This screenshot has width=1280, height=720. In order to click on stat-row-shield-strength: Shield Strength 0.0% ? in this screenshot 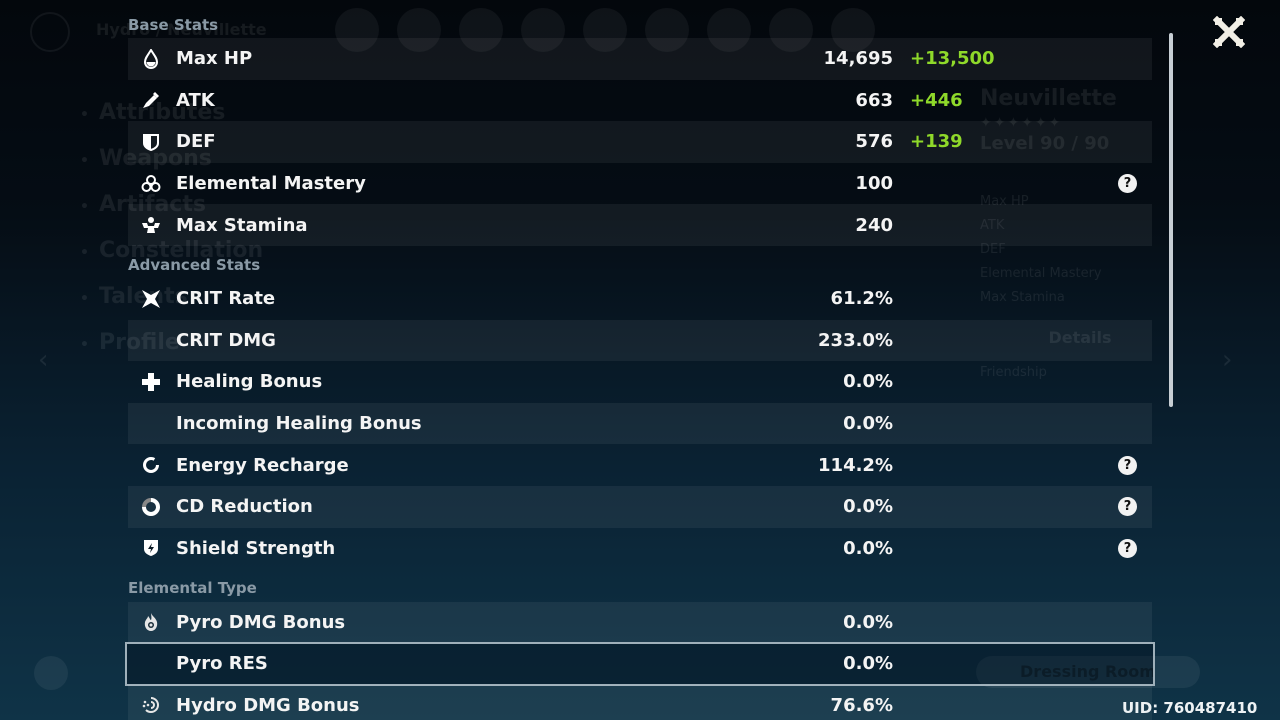, I will do `click(640, 549)`.